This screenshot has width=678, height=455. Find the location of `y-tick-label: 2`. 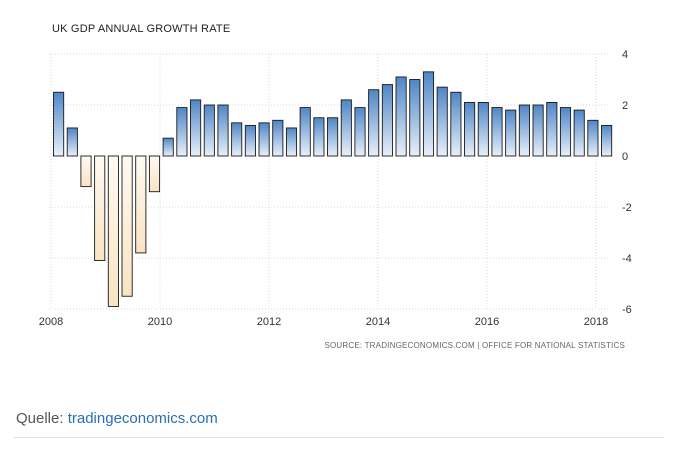

y-tick-label: 2 is located at coordinates (625, 106).